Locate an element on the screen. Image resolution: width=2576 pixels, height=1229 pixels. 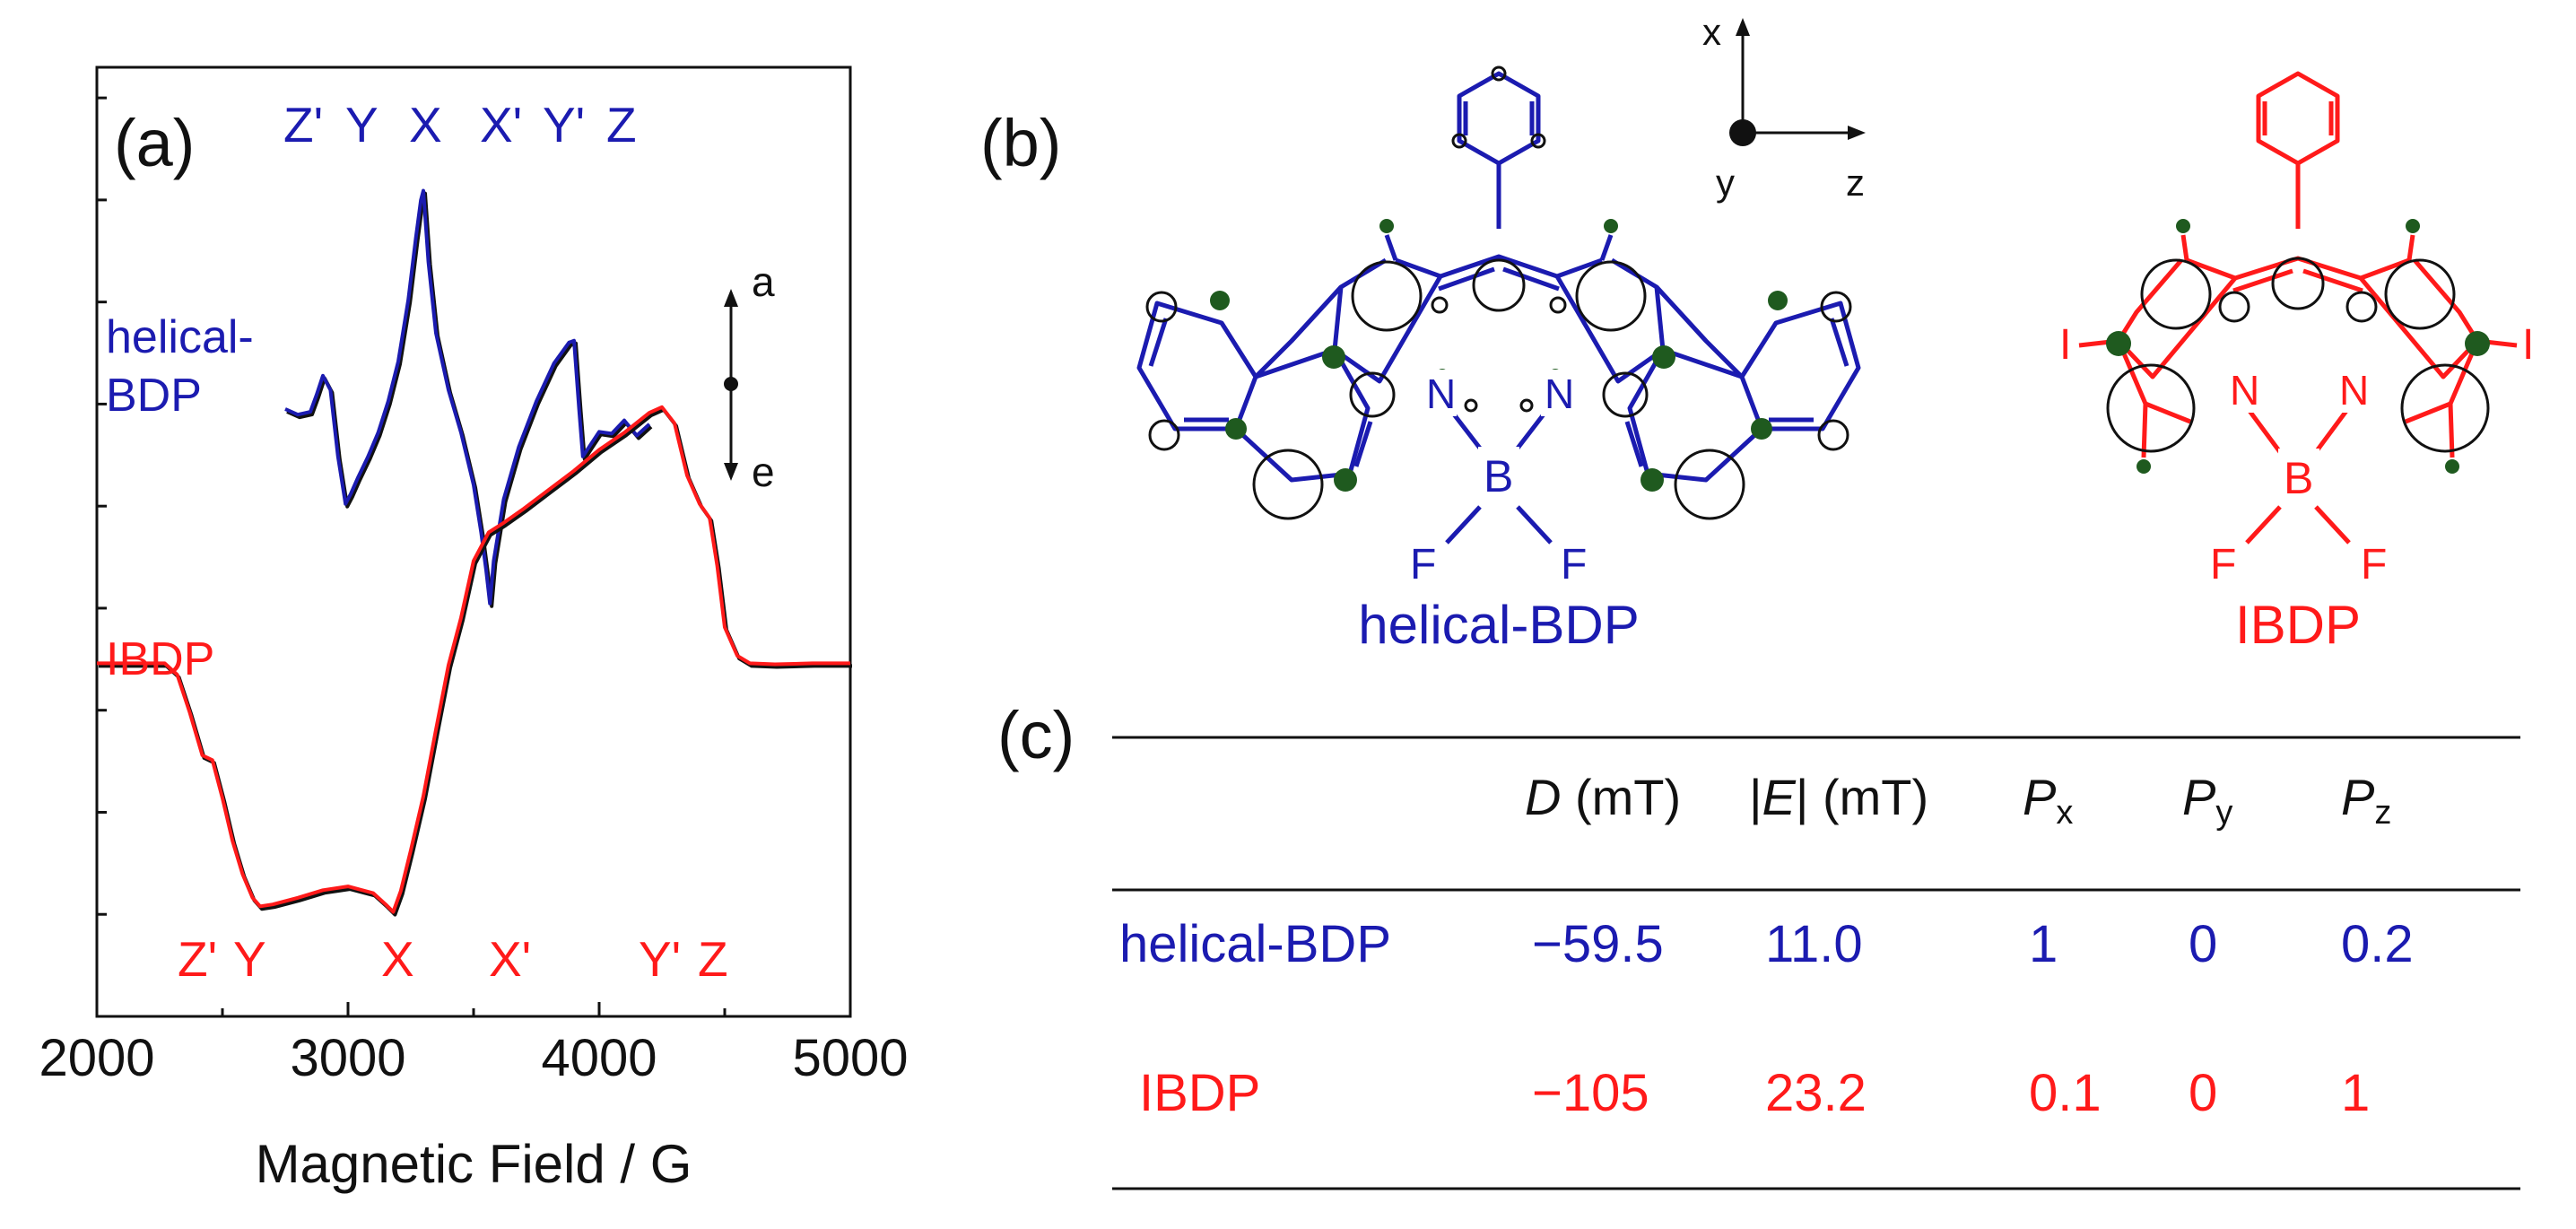
x-tick-label: 2000 is located at coordinates (96, 1058).